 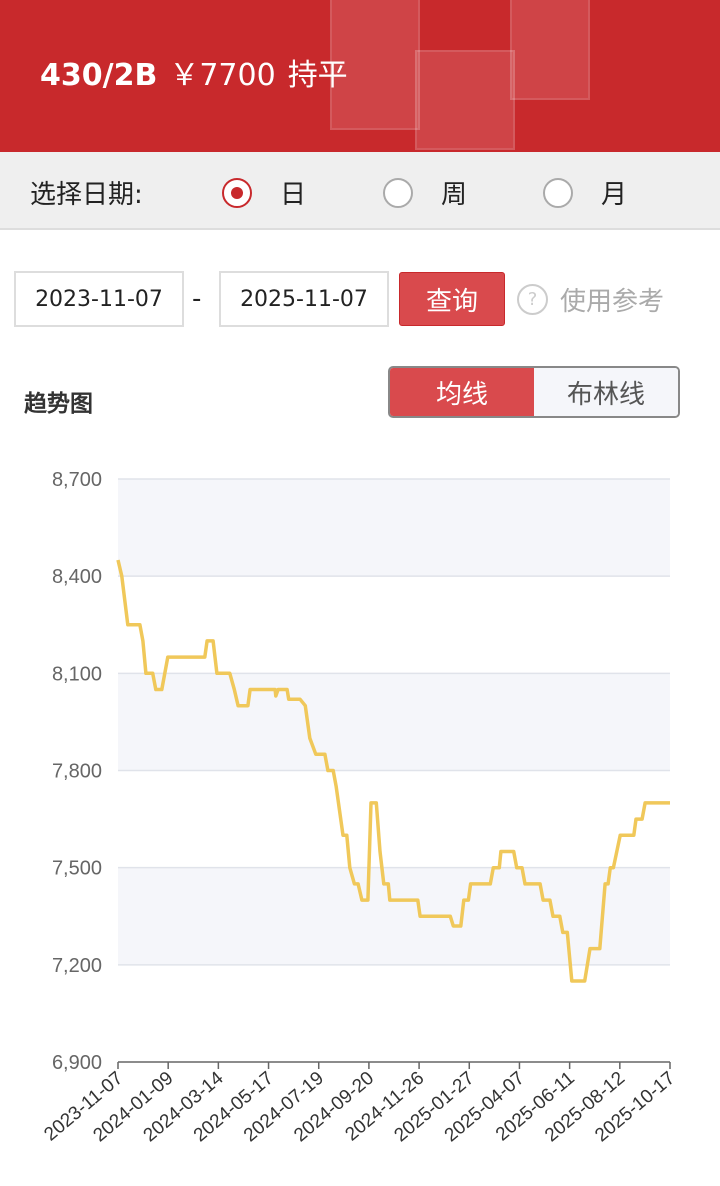 I want to click on y-tick-label: 8,100, so click(x=77, y=674).